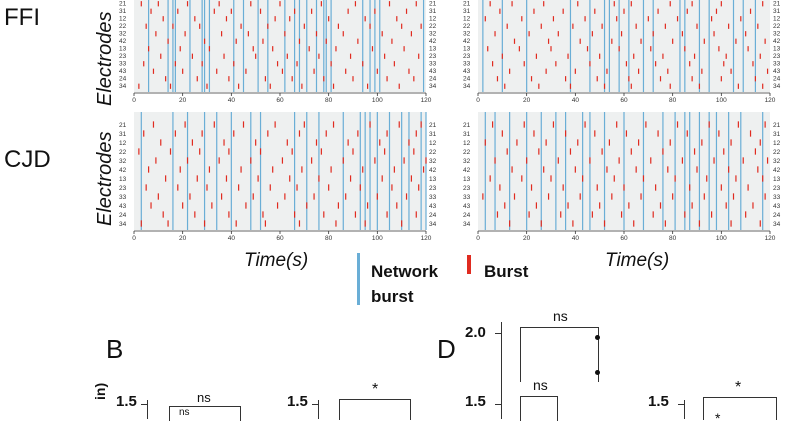 Image resolution: width=800 pixels, height=426 pixels. I want to click on panel-b-bracket, so click(205, 413).